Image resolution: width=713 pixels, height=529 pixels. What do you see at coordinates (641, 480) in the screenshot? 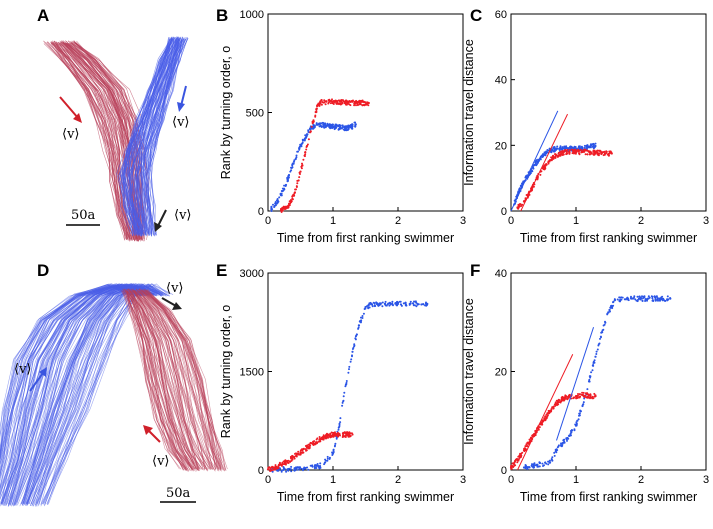
I see `x-tick-label-f: 2` at bounding box center [641, 480].